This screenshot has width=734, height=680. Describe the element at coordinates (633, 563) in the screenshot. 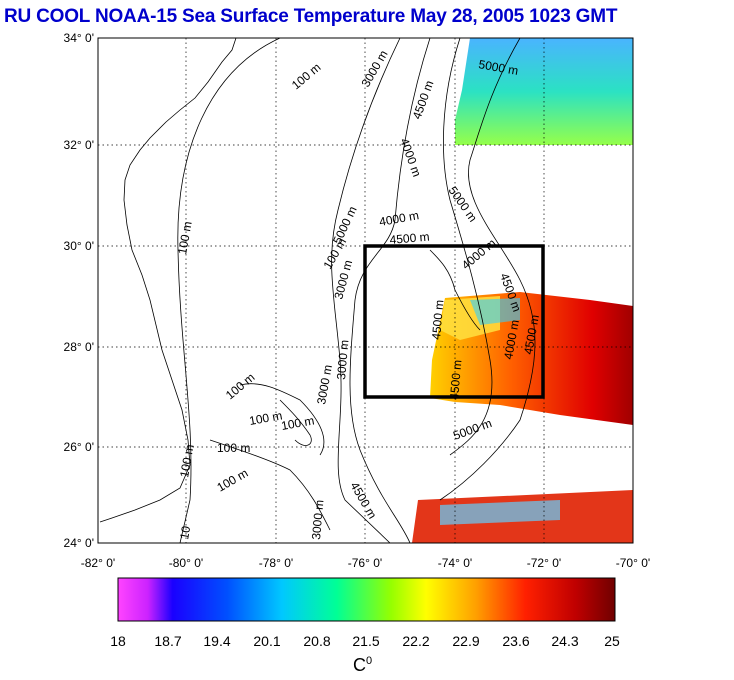

I see `lon-label: -70° 0'` at that location.